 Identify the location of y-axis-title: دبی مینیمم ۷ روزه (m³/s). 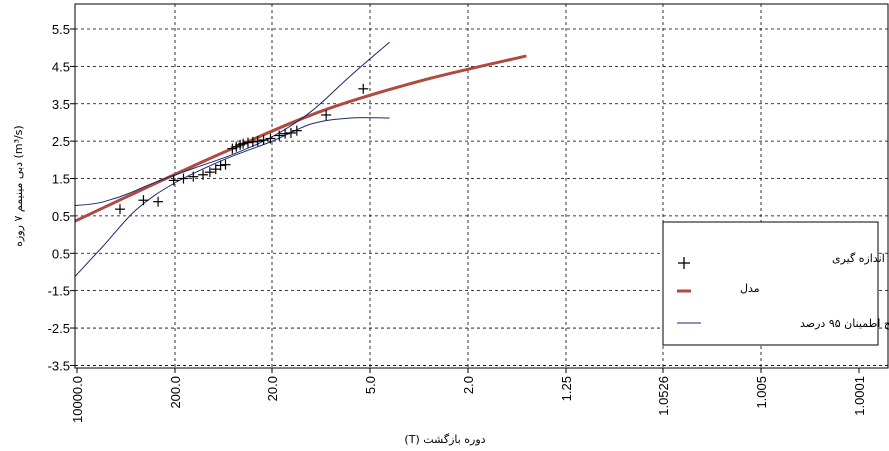
(18, 185).